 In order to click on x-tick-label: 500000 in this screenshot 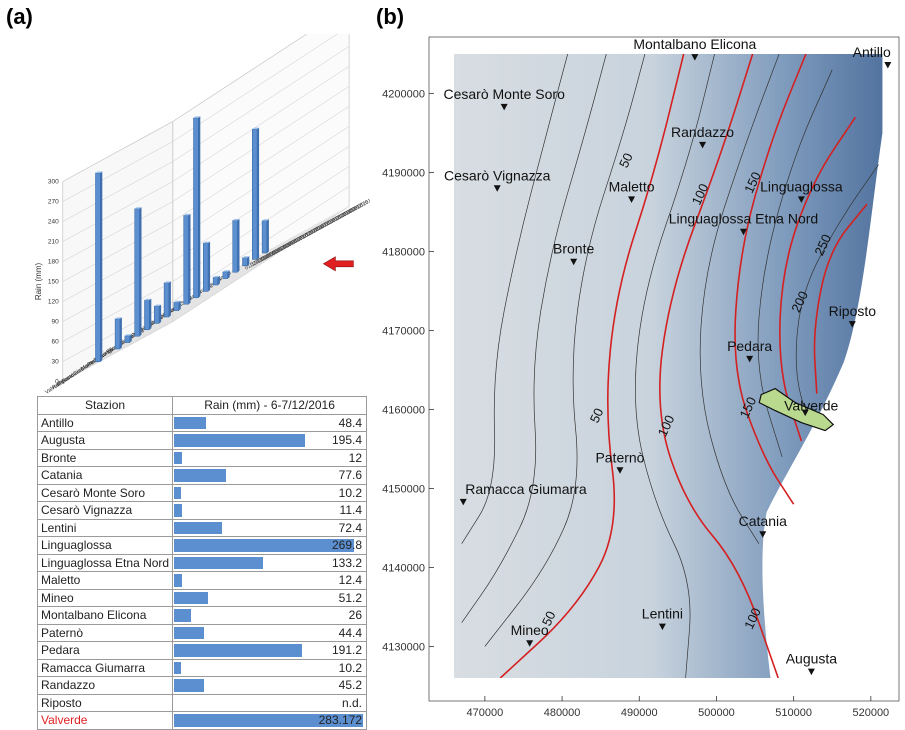, I will do `click(716, 713)`.